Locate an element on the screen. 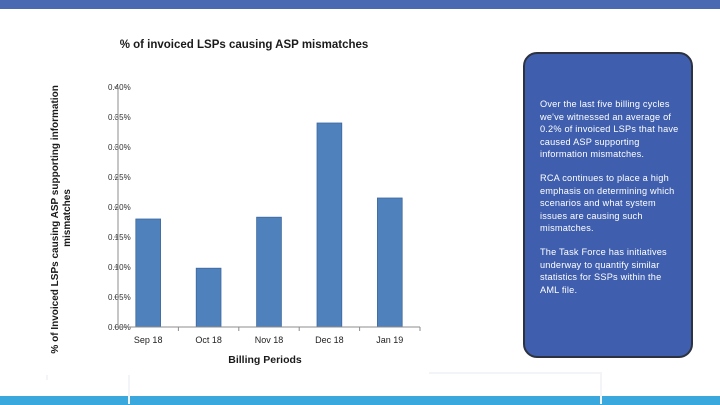 The width and height of the screenshot is (720, 405). x-axis: Sep 18 Oct 18 Nov 18 Dec 18 Jan 19 is located at coordinates (277, 336).